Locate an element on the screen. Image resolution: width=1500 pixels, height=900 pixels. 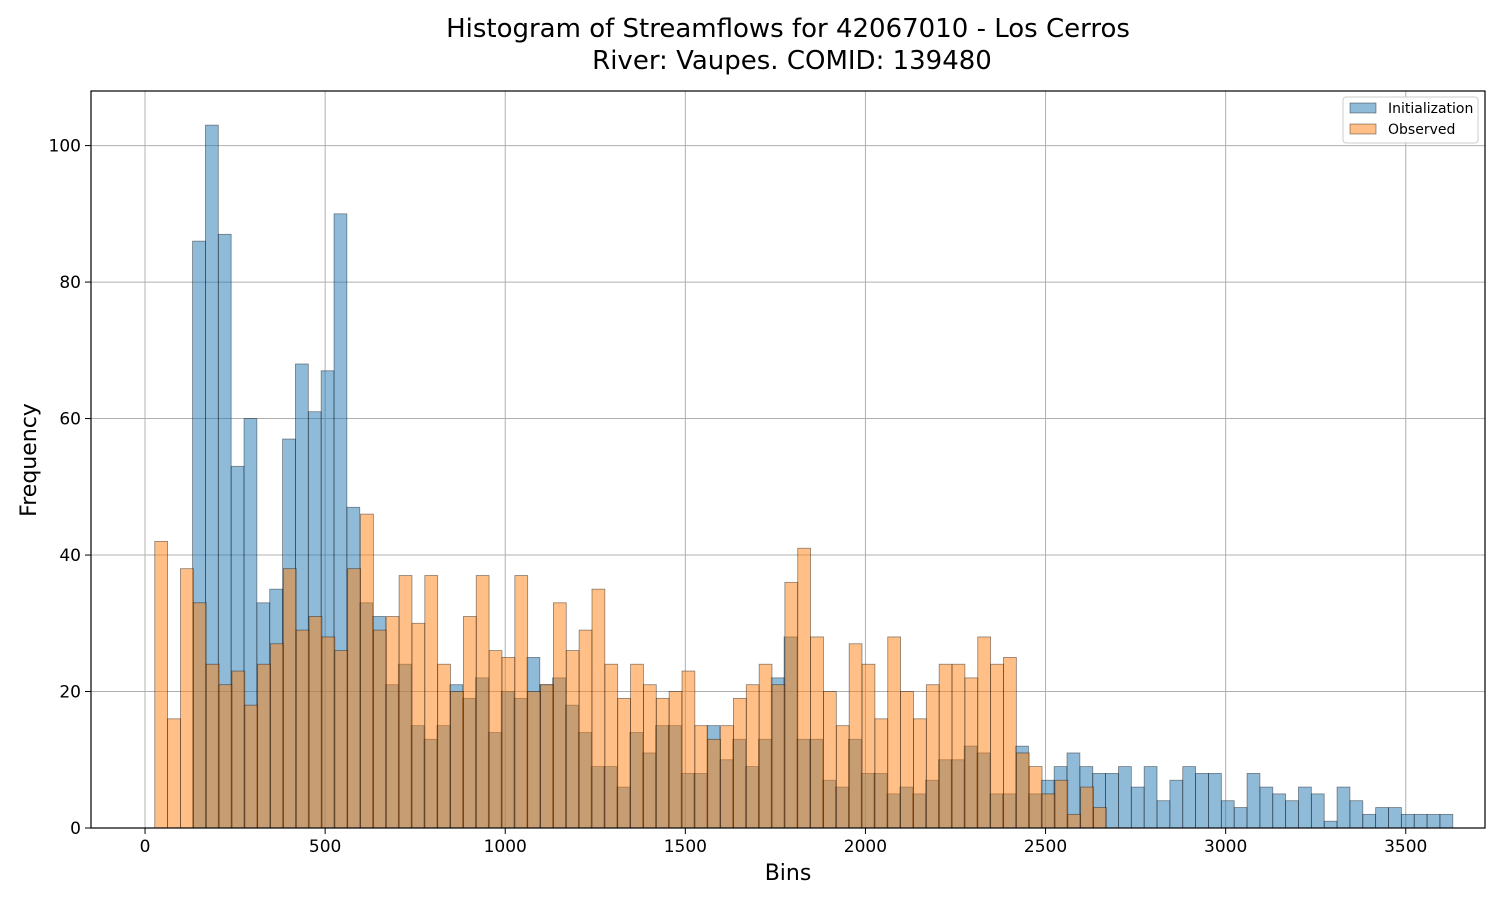
legend-swatch-initialization is located at coordinates (1363, 108).